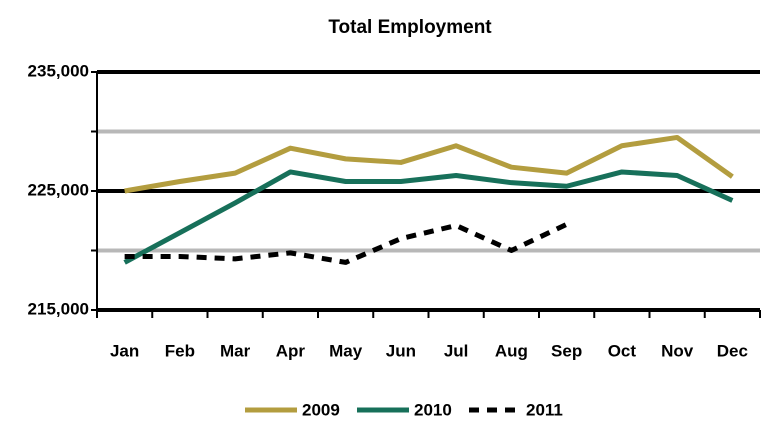 The width and height of the screenshot is (765, 431). What do you see at coordinates (732, 350) in the screenshot?
I see `x-tick-label: Dec` at bounding box center [732, 350].